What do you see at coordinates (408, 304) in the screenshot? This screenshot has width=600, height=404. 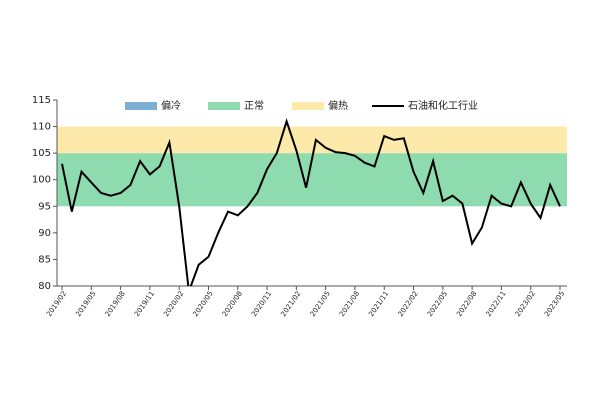 I see `x-tick-label: 2022/02` at bounding box center [408, 304].